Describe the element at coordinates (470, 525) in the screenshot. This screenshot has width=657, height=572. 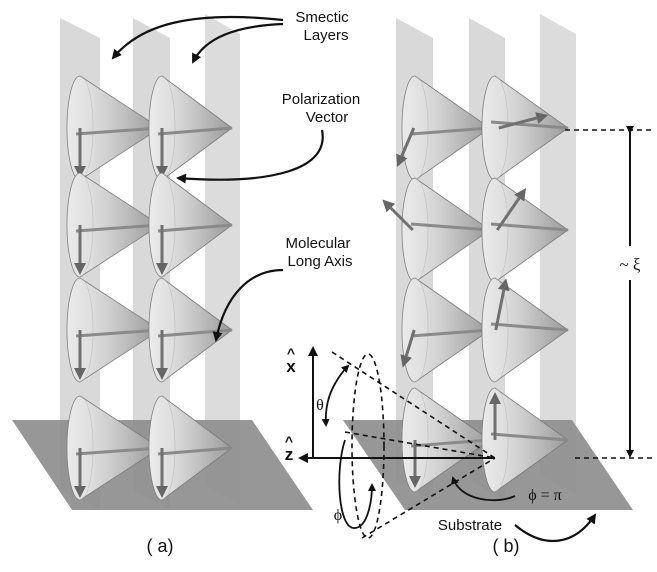
I see `substrate-label: Substrate` at that location.